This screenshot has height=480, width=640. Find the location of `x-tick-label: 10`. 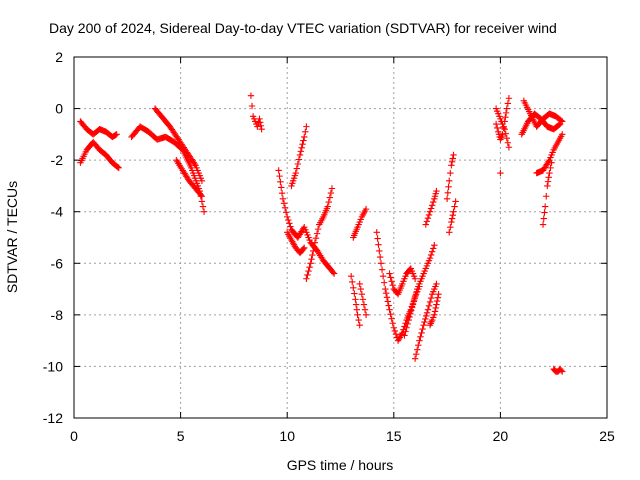

x-tick-label: 10 is located at coordinates (287, 436).